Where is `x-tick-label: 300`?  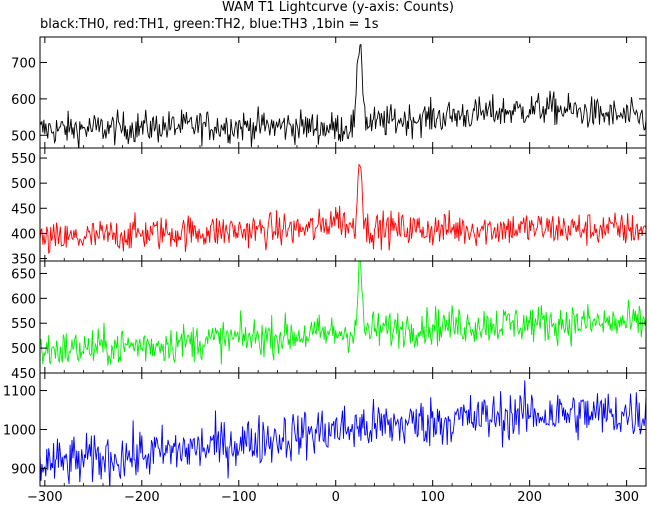 x-tick-label: 300 is located at coordinates (626, 497).